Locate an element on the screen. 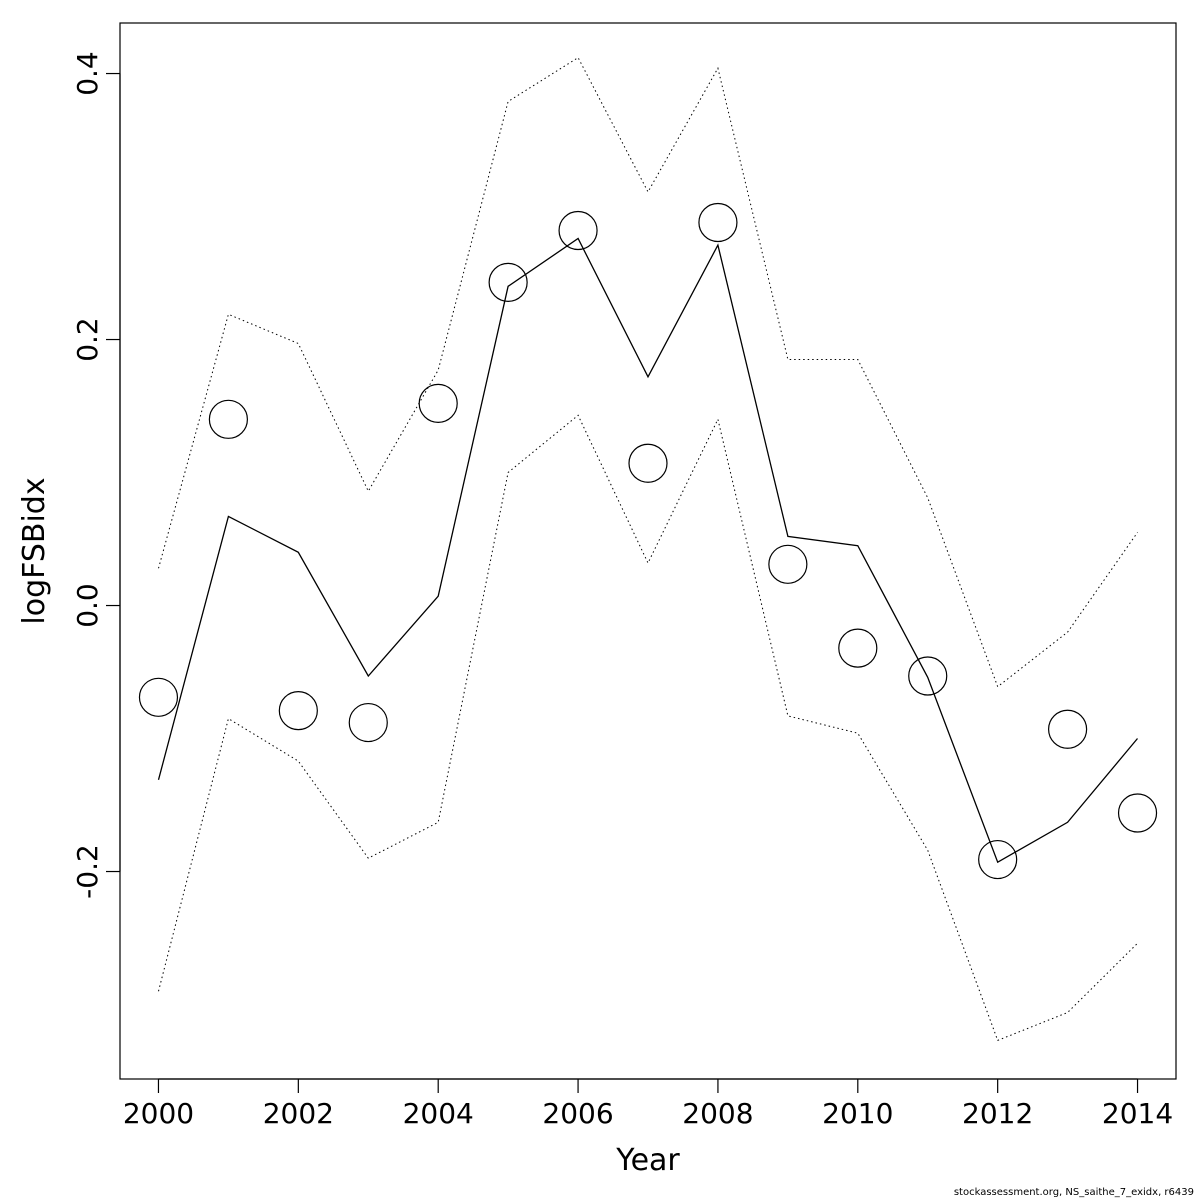  x-tick-label: 2004 is located at coordinates (438, 1113).